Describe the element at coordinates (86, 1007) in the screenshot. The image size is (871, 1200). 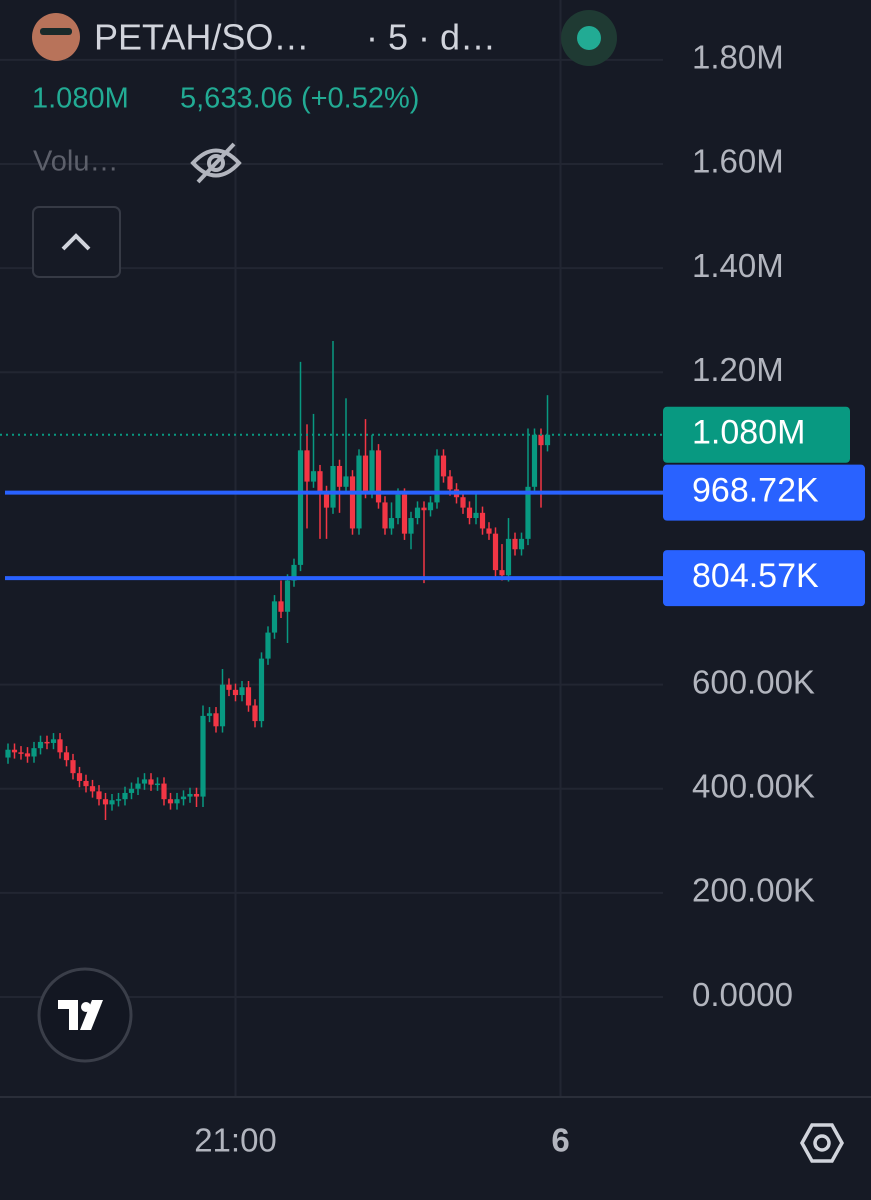
I see `tv-logo-dot` at that location.